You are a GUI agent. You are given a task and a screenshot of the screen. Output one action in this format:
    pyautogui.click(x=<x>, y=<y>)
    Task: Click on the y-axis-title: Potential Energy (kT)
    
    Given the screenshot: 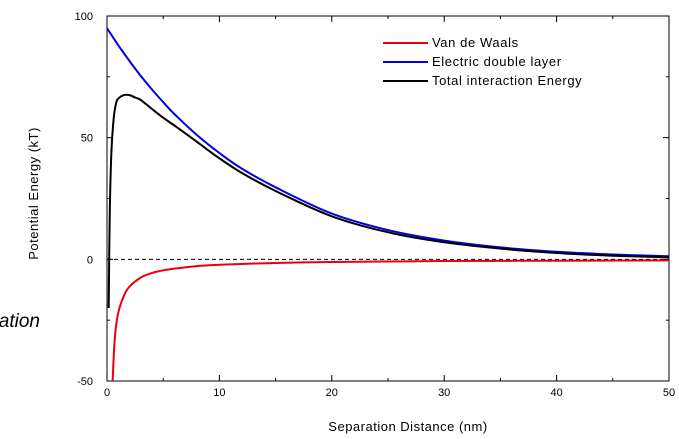 What is the action you would take?
    pyautogui.click(x=33, y=193)
    